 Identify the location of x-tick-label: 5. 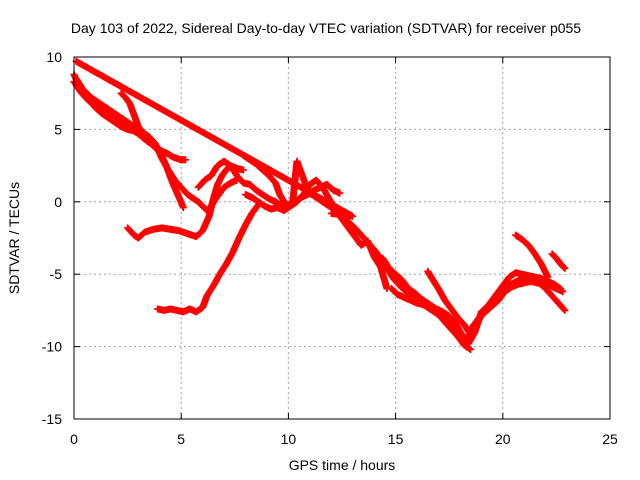
(181, 439).